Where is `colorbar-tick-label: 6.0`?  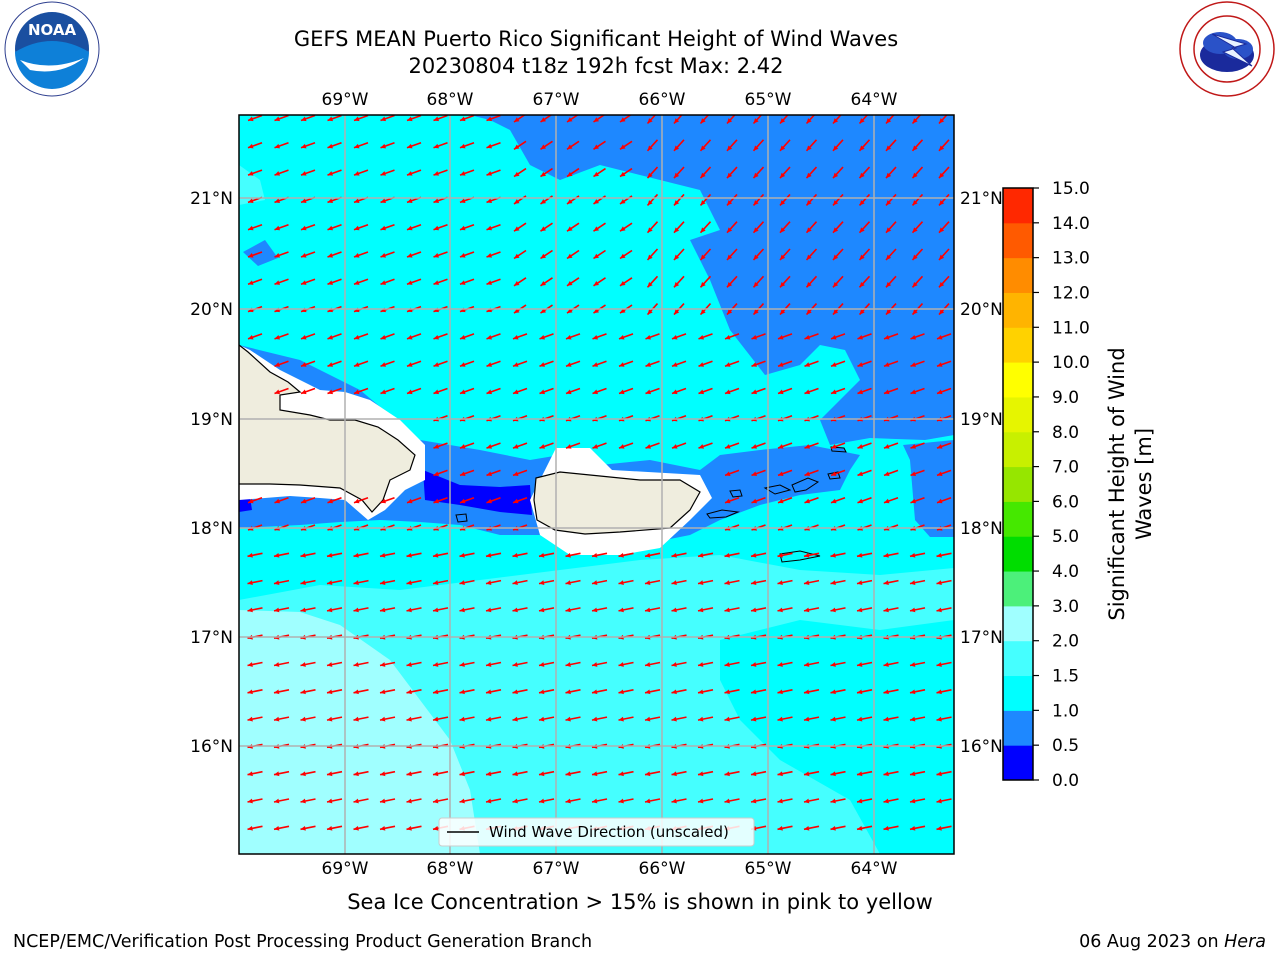
colorbar-tick-label: 6.0 is located at coordinates (1065, 502).